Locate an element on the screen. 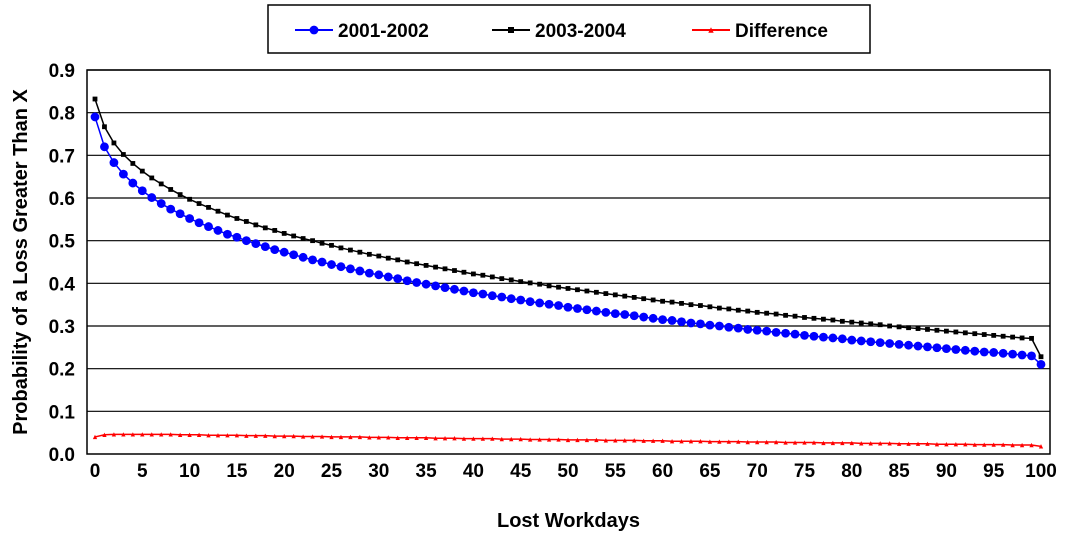 This screenshot has height=534, width=1067. y-tick-label: 0.3 is located at coordinates (62, 327).